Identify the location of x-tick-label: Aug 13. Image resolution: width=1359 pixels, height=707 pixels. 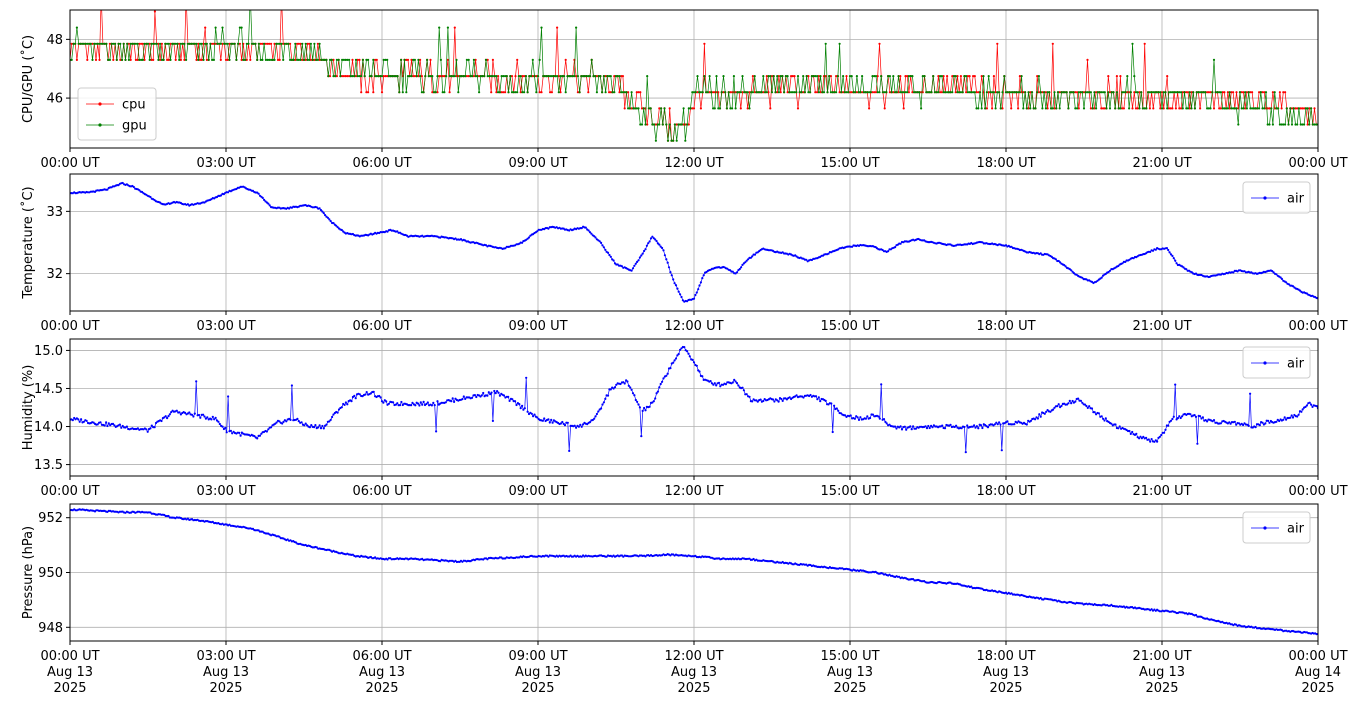
(382, 672).